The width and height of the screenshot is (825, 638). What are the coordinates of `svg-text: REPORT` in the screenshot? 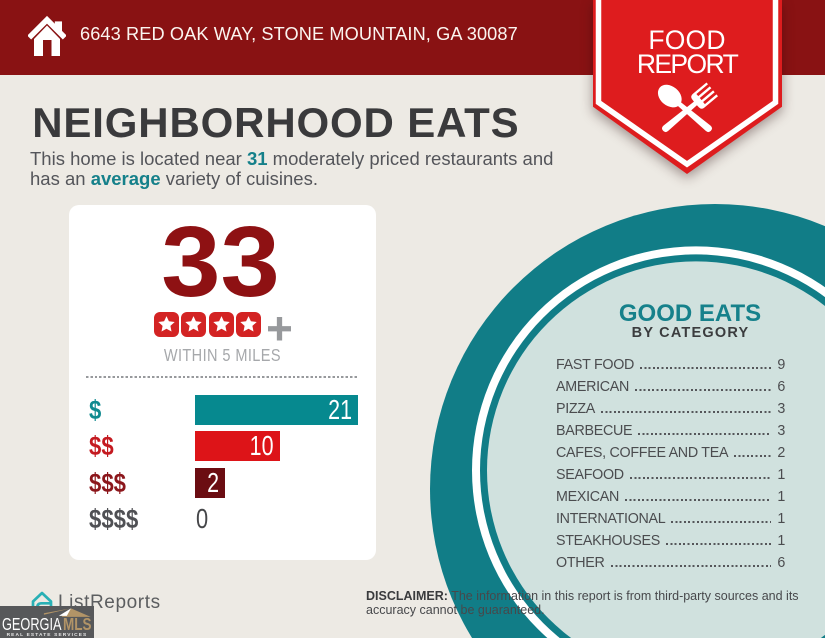 It's located at (688, 64).